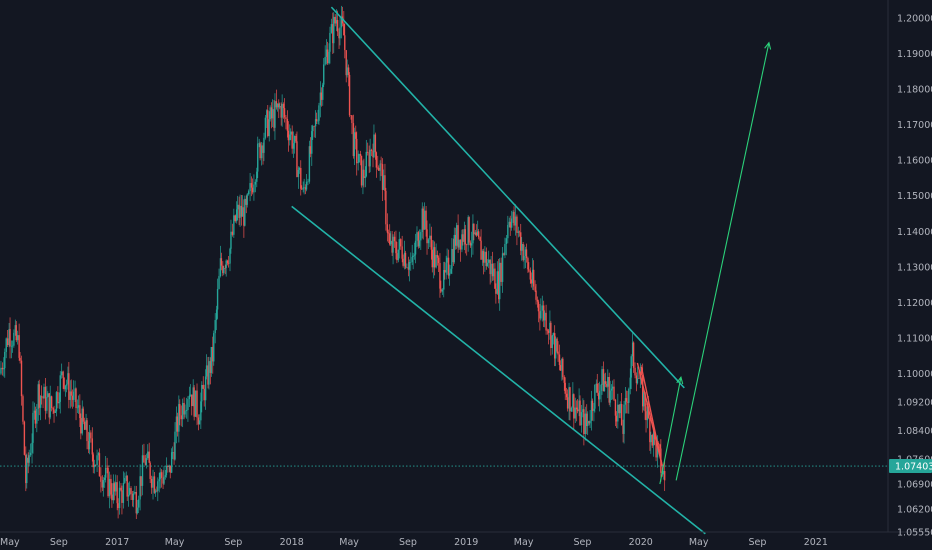 This screenshot has width=932, height=550. Describe the element at coordinates (722, 261) in the screenshot. I see `forecast-large-line` at that location.